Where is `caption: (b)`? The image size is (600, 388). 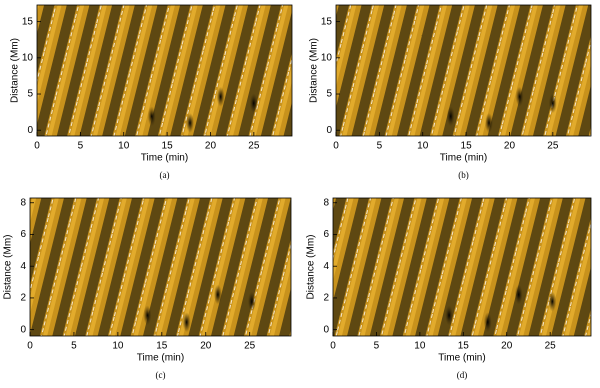
caption: (b) is located at coordinates (463, 175).